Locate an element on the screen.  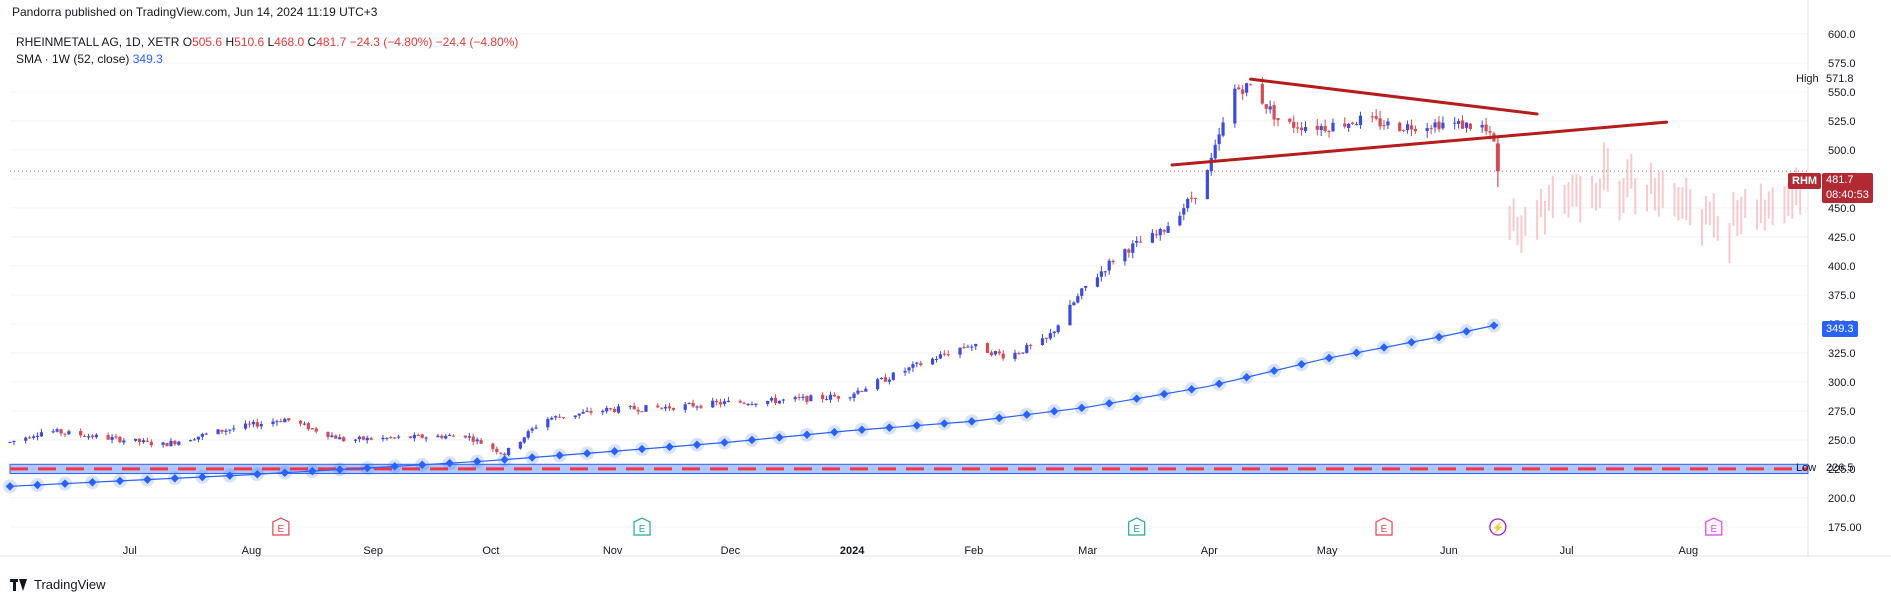
price-tick-label: 250.0 is located at coordinates (1842, 441).